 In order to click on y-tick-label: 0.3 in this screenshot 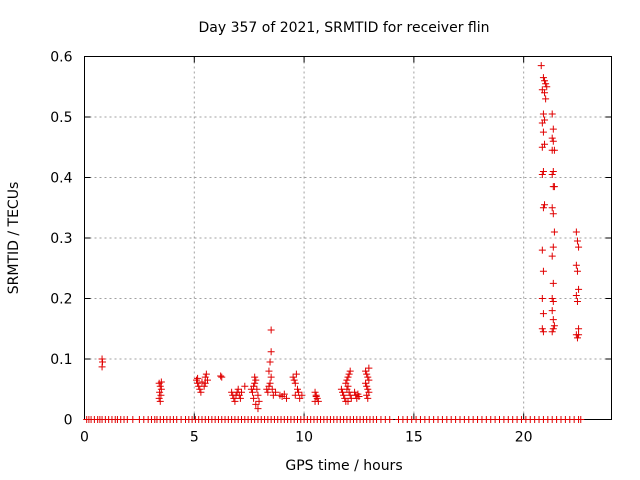, I will do `click(61, 239)`.